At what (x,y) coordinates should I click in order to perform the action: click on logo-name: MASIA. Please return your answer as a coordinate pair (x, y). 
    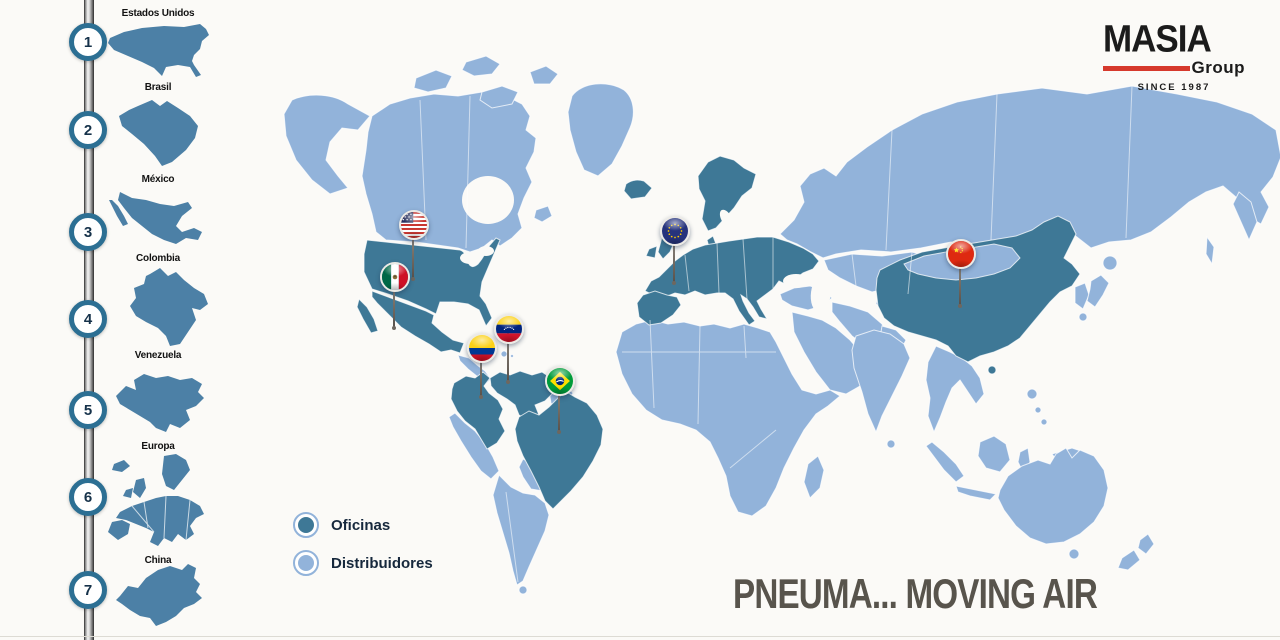
    Looking at the image, I should click on (1157, 38).